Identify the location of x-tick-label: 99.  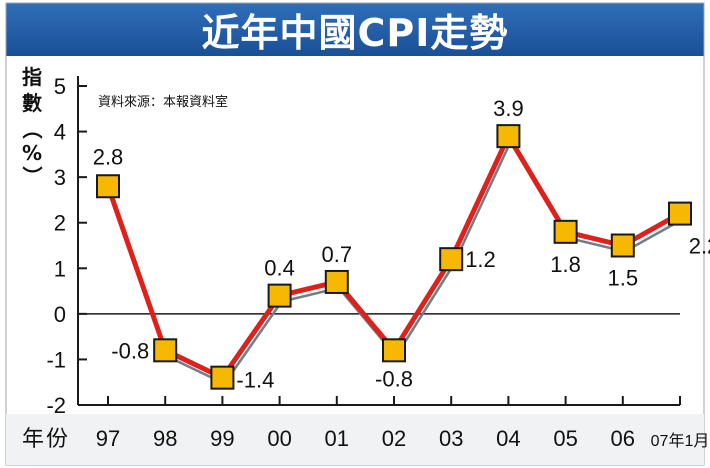
(222, 438).